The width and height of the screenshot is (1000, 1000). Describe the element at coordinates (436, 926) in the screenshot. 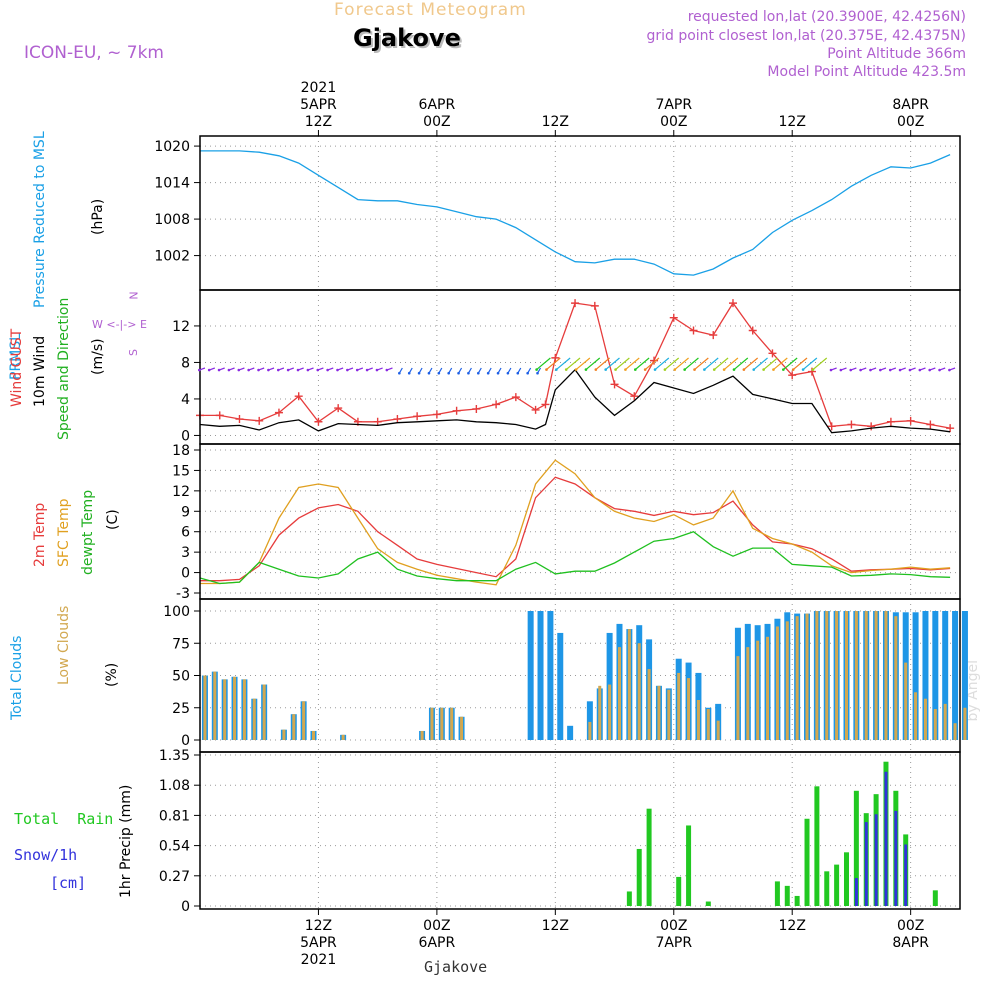

I see `bottom-time-label: 00Z` at that location.